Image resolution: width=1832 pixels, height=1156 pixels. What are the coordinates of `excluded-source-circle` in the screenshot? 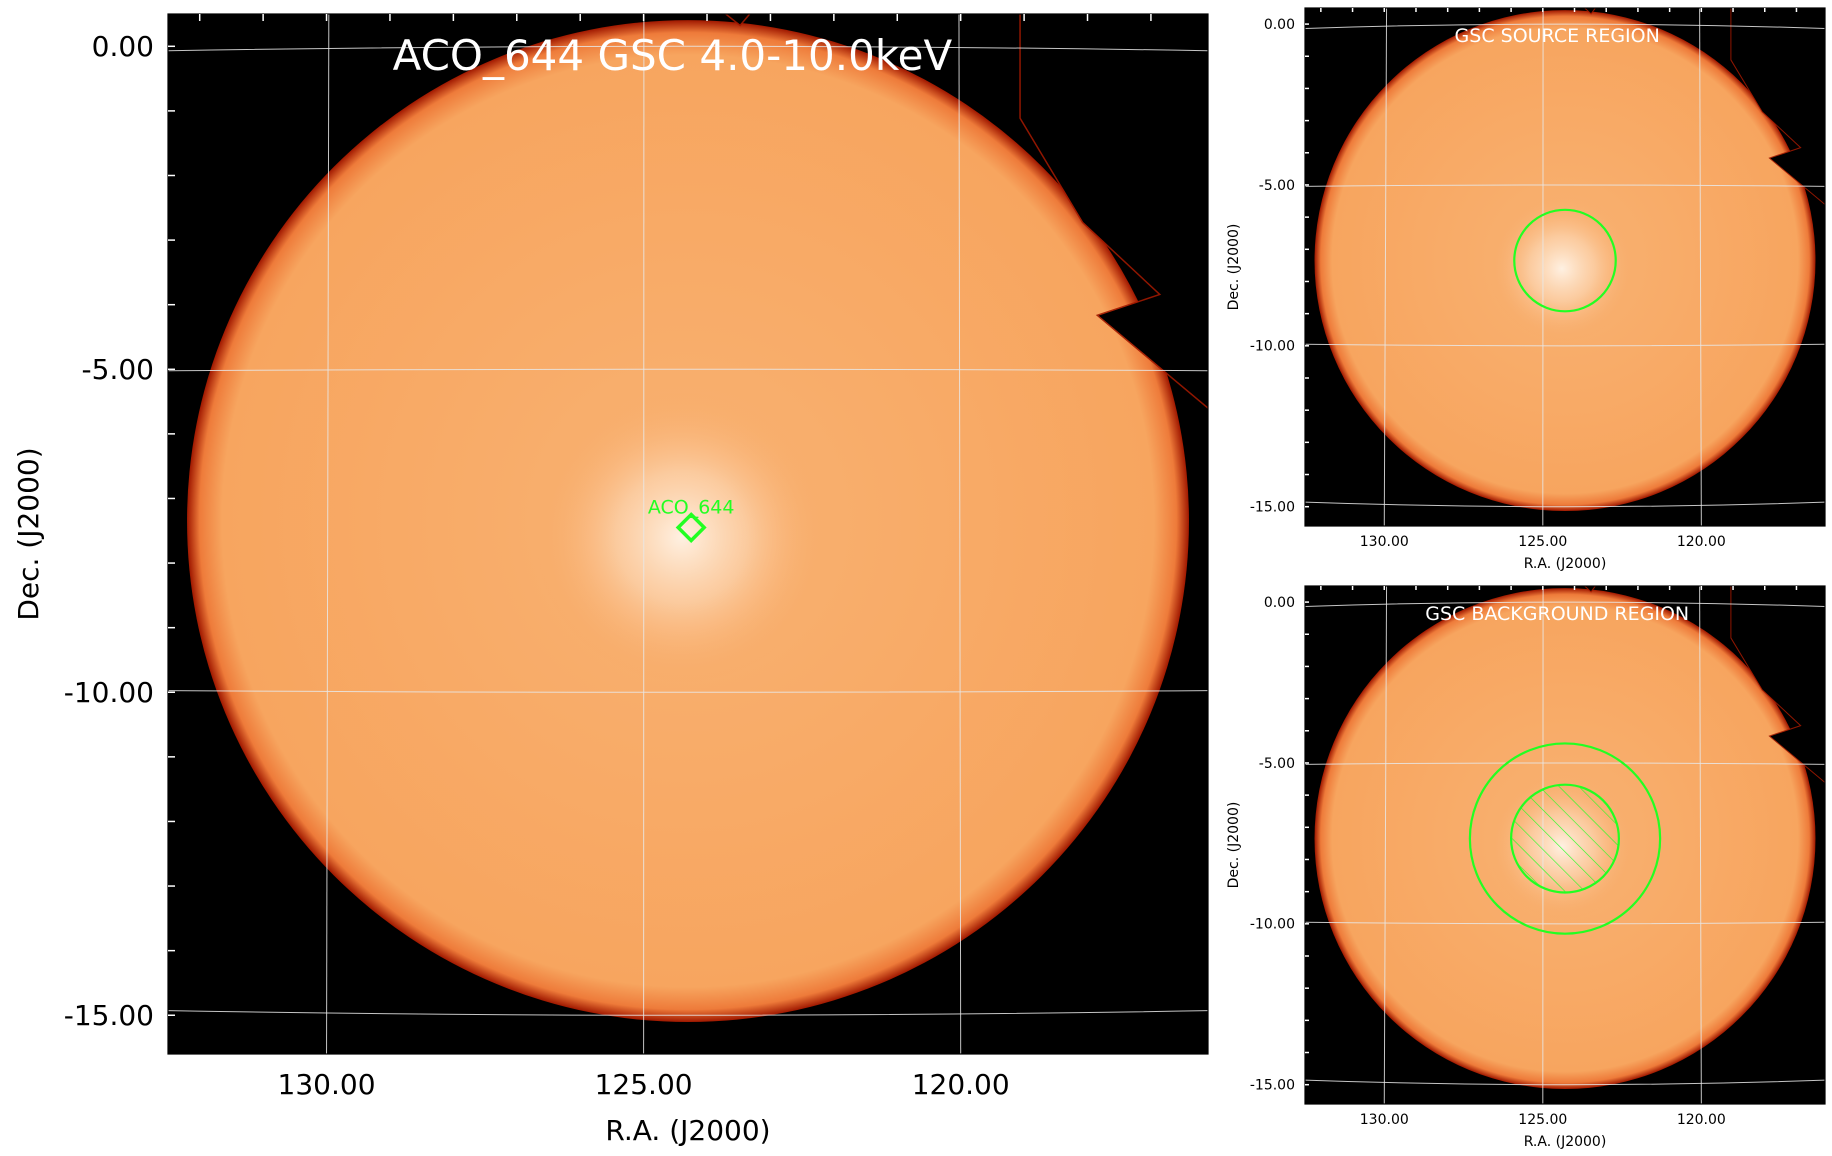 It's located at (1565, 838).